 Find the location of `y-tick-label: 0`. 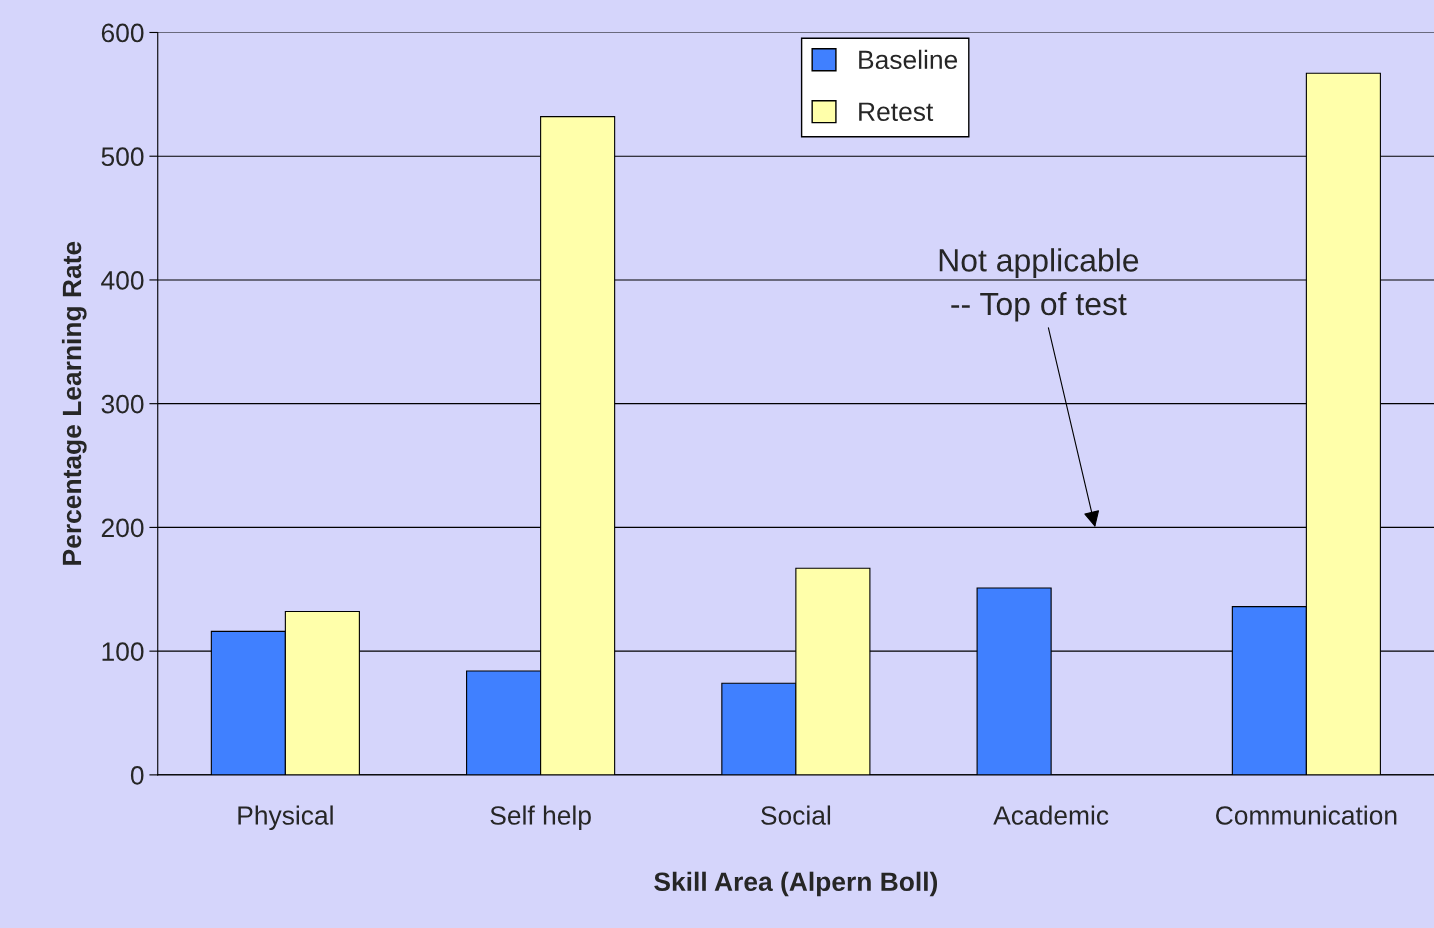

y-tick-label: 0 is located at coordinates (137, 775).